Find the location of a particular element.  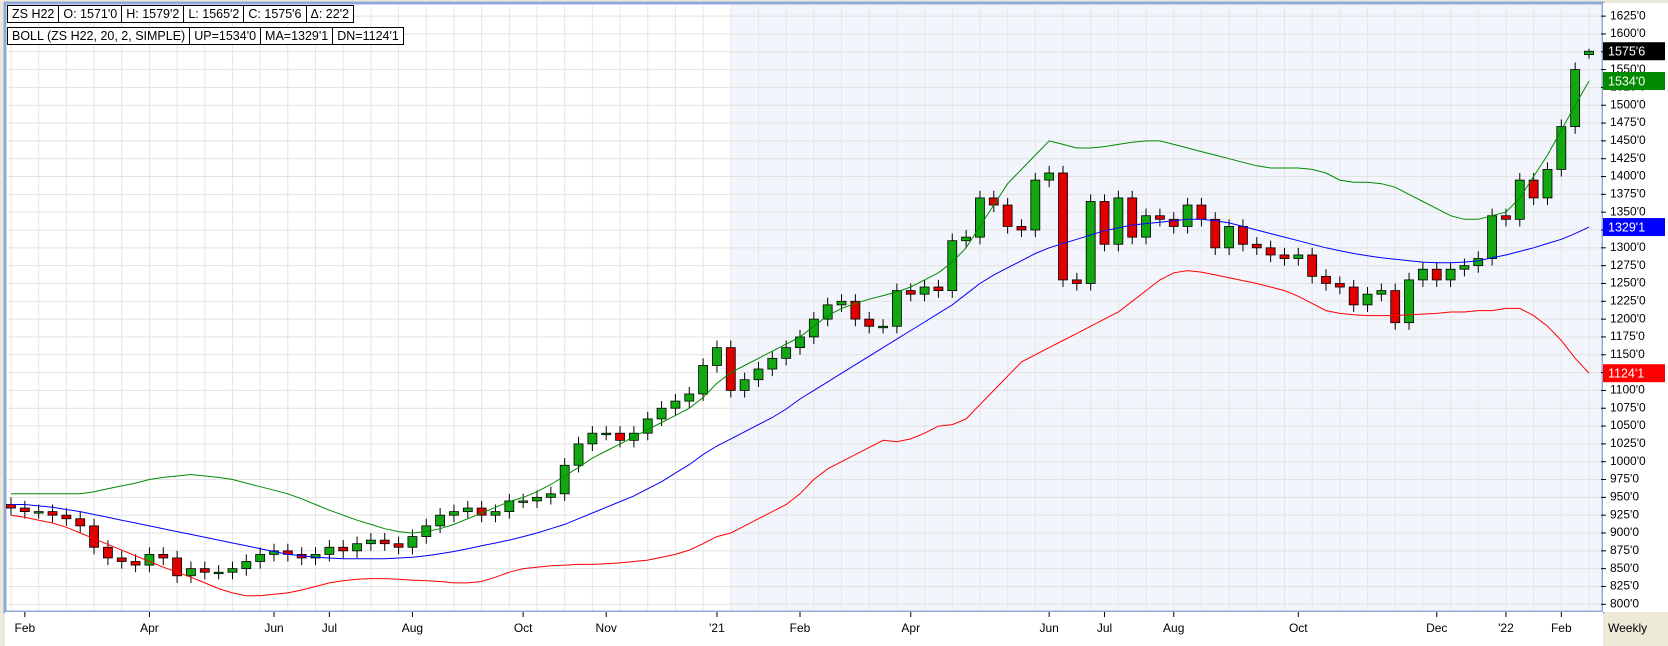

y-tick-label: 825'0 is located at coordinates (1624, 586).